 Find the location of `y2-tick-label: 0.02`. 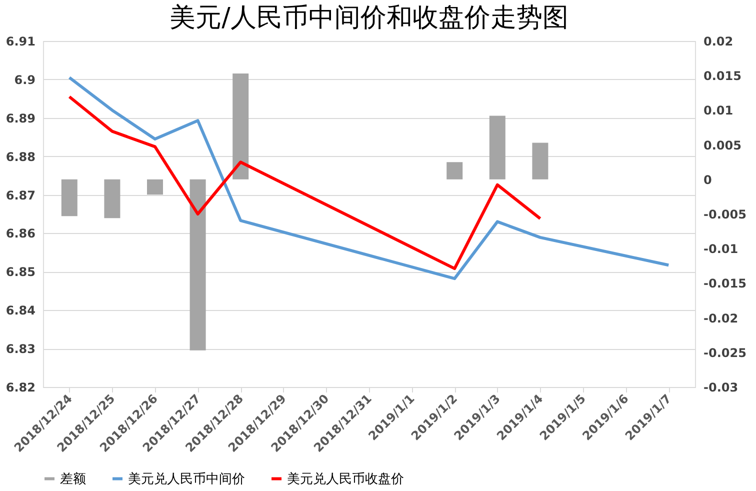

y2-tick-label: 0.02 is located at coordinates (719, 41).